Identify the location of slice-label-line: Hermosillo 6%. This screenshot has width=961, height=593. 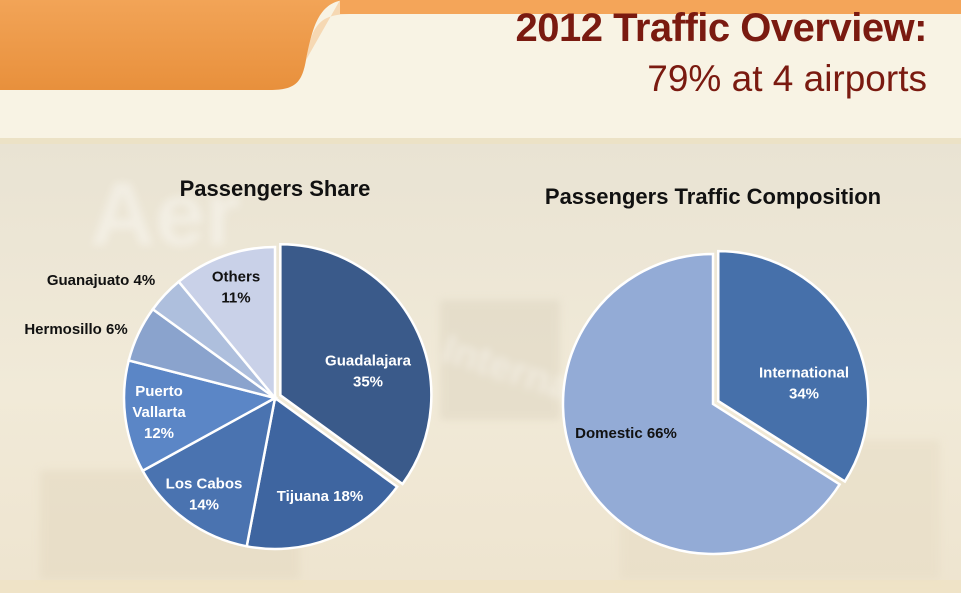
(75, 329).